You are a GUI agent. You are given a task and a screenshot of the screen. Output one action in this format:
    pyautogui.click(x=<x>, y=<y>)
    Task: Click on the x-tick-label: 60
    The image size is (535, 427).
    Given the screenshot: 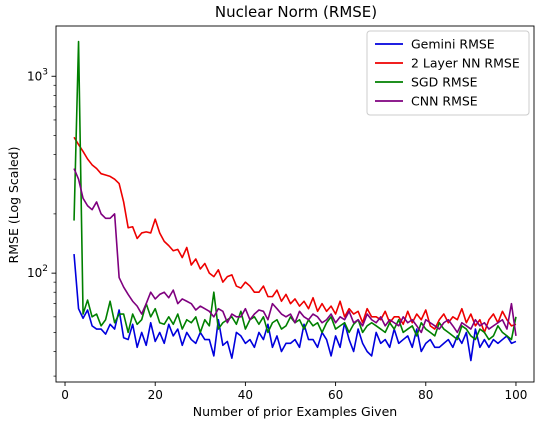 What is the action you would take?
    pyautogui.click(x=335, y=395)
    